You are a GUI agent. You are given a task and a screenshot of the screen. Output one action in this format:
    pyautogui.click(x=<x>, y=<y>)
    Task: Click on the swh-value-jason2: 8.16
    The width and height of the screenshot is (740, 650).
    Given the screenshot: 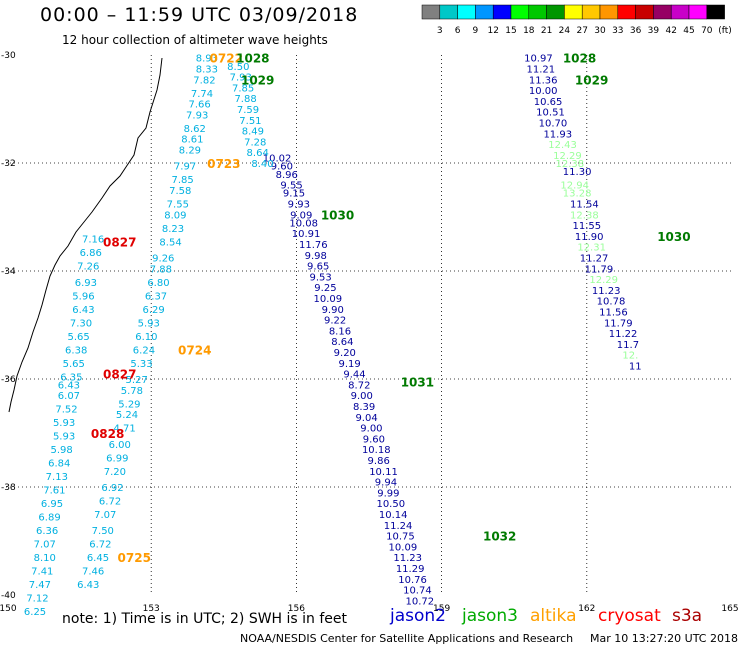 What is the action you would take?
    pyautogui.click(x=340, y=331)
    